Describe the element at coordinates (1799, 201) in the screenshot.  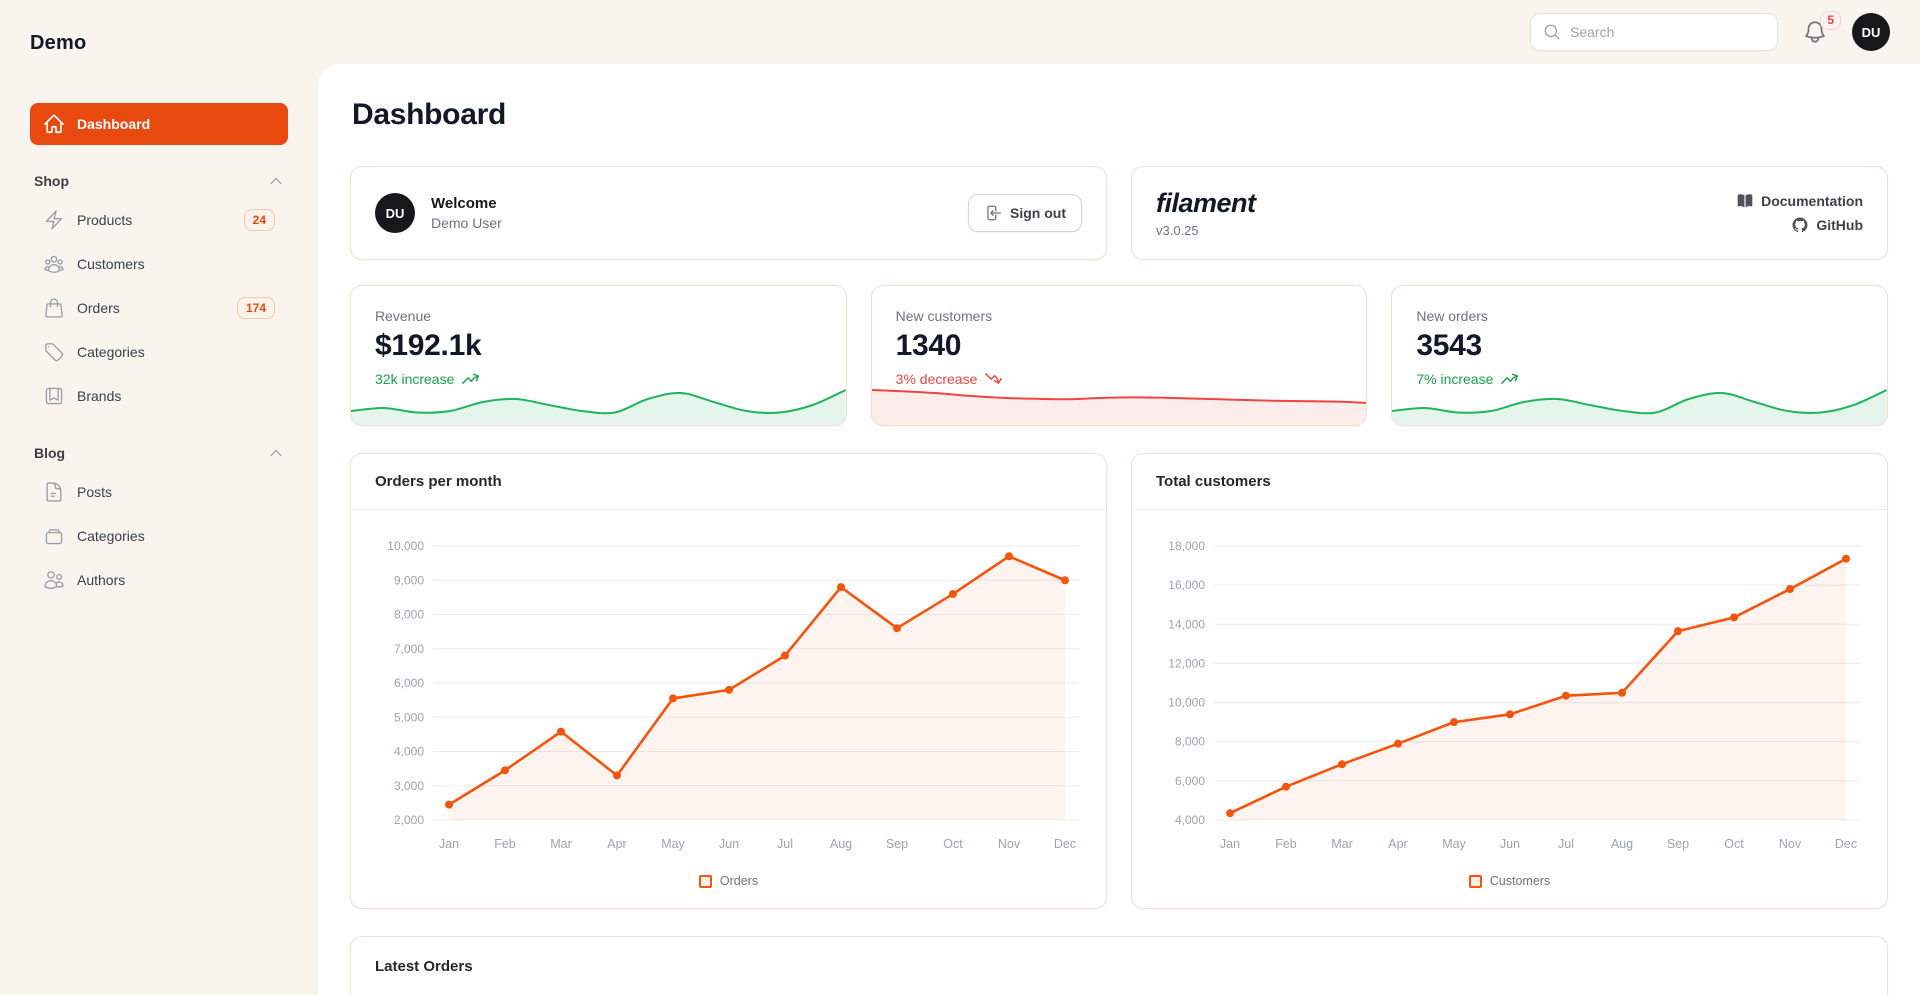
I see `documentation-link: Documentation` at that location.